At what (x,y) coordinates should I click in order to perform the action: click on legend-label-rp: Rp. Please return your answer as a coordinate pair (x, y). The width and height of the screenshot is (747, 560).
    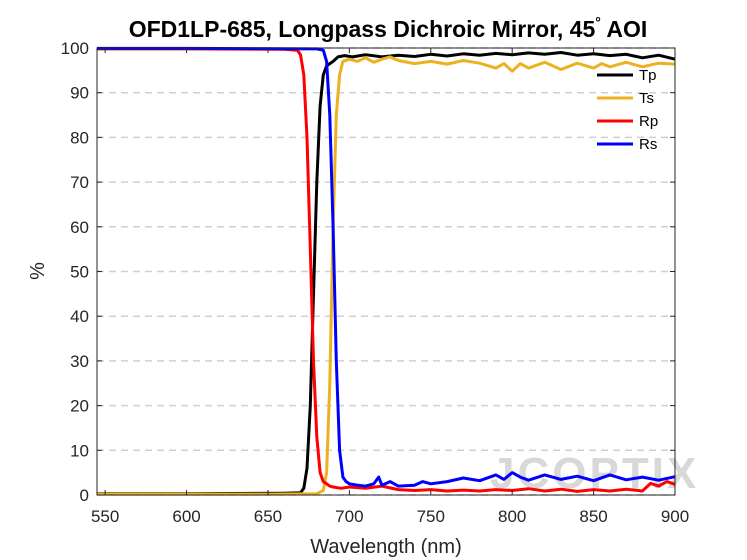
    Looking at the image, I should click on (648, 121).